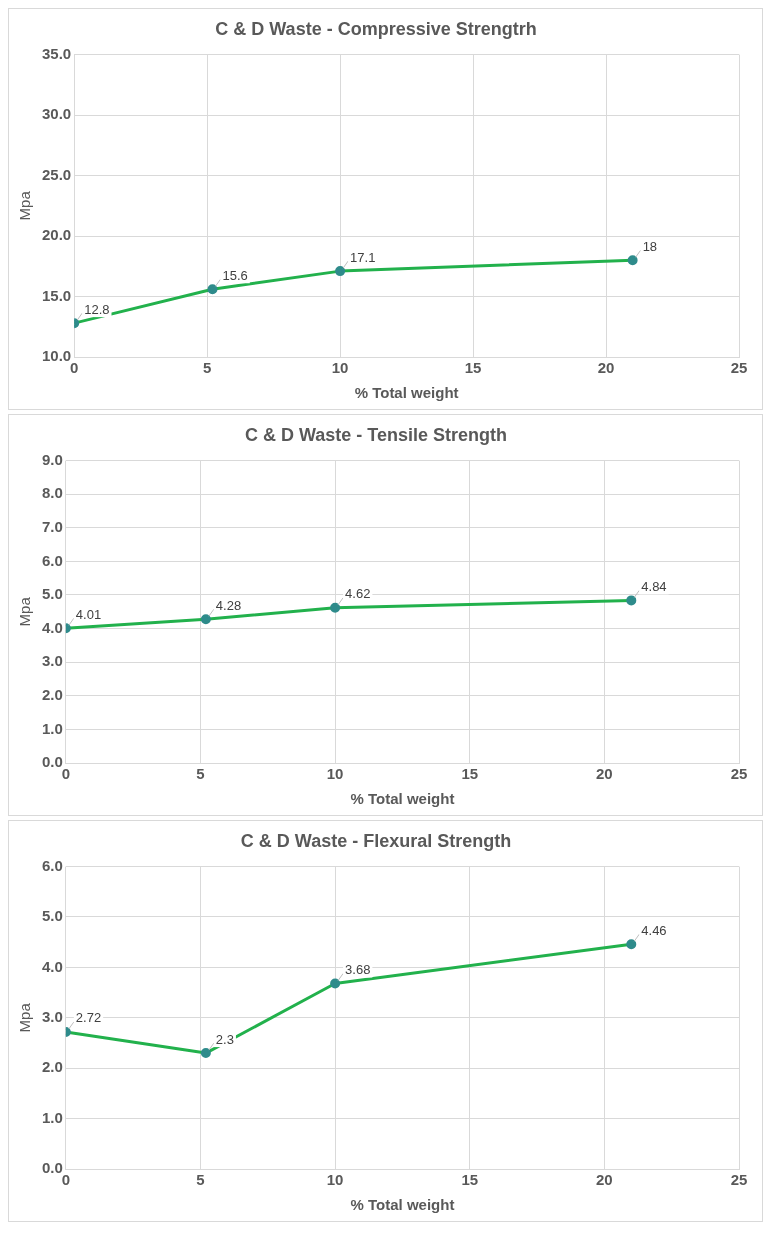 The image size is (771, 1237). Describe the element at coordinates (88, 1018) in the screenshot. I see `data-label: 2.72` at that location.